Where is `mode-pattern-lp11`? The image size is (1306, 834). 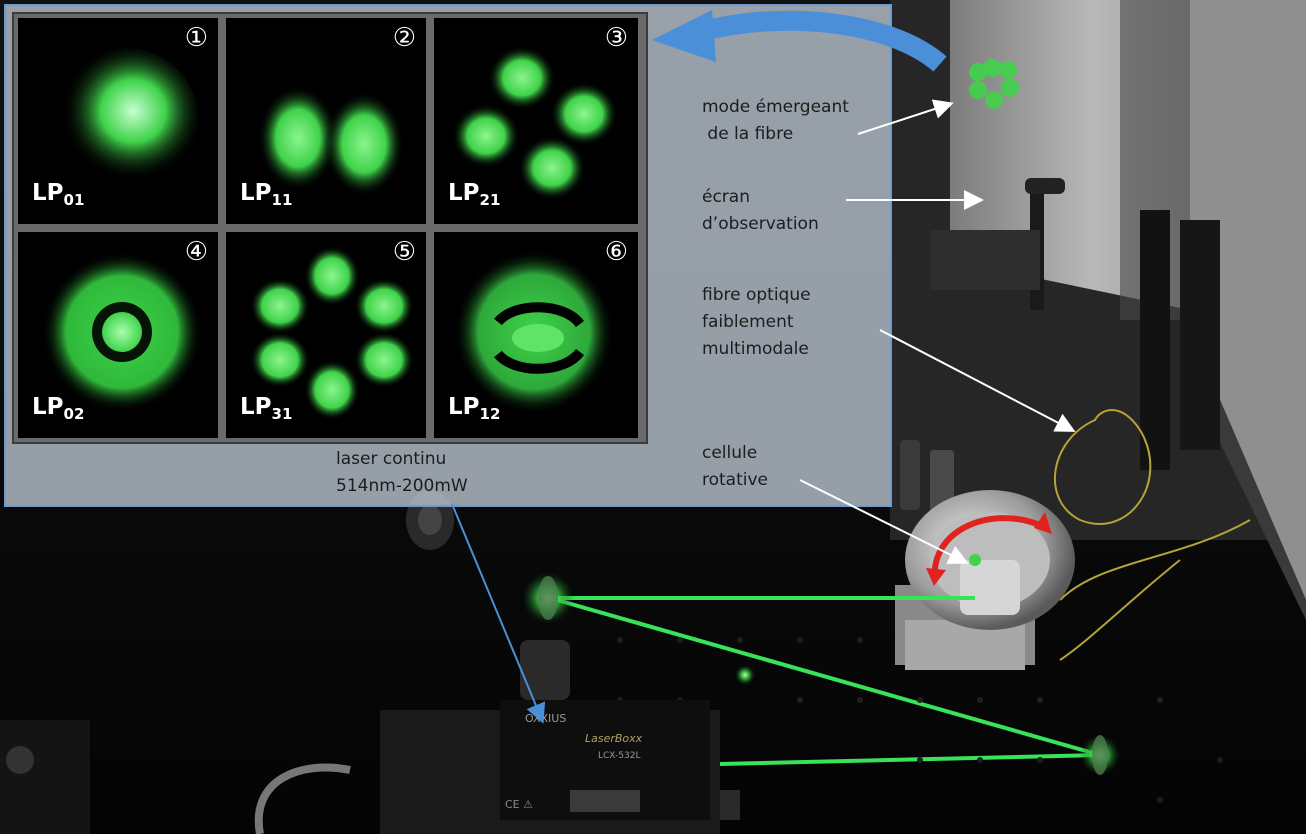
mode-pattern-lp11 is located at coordinates (331, 141).